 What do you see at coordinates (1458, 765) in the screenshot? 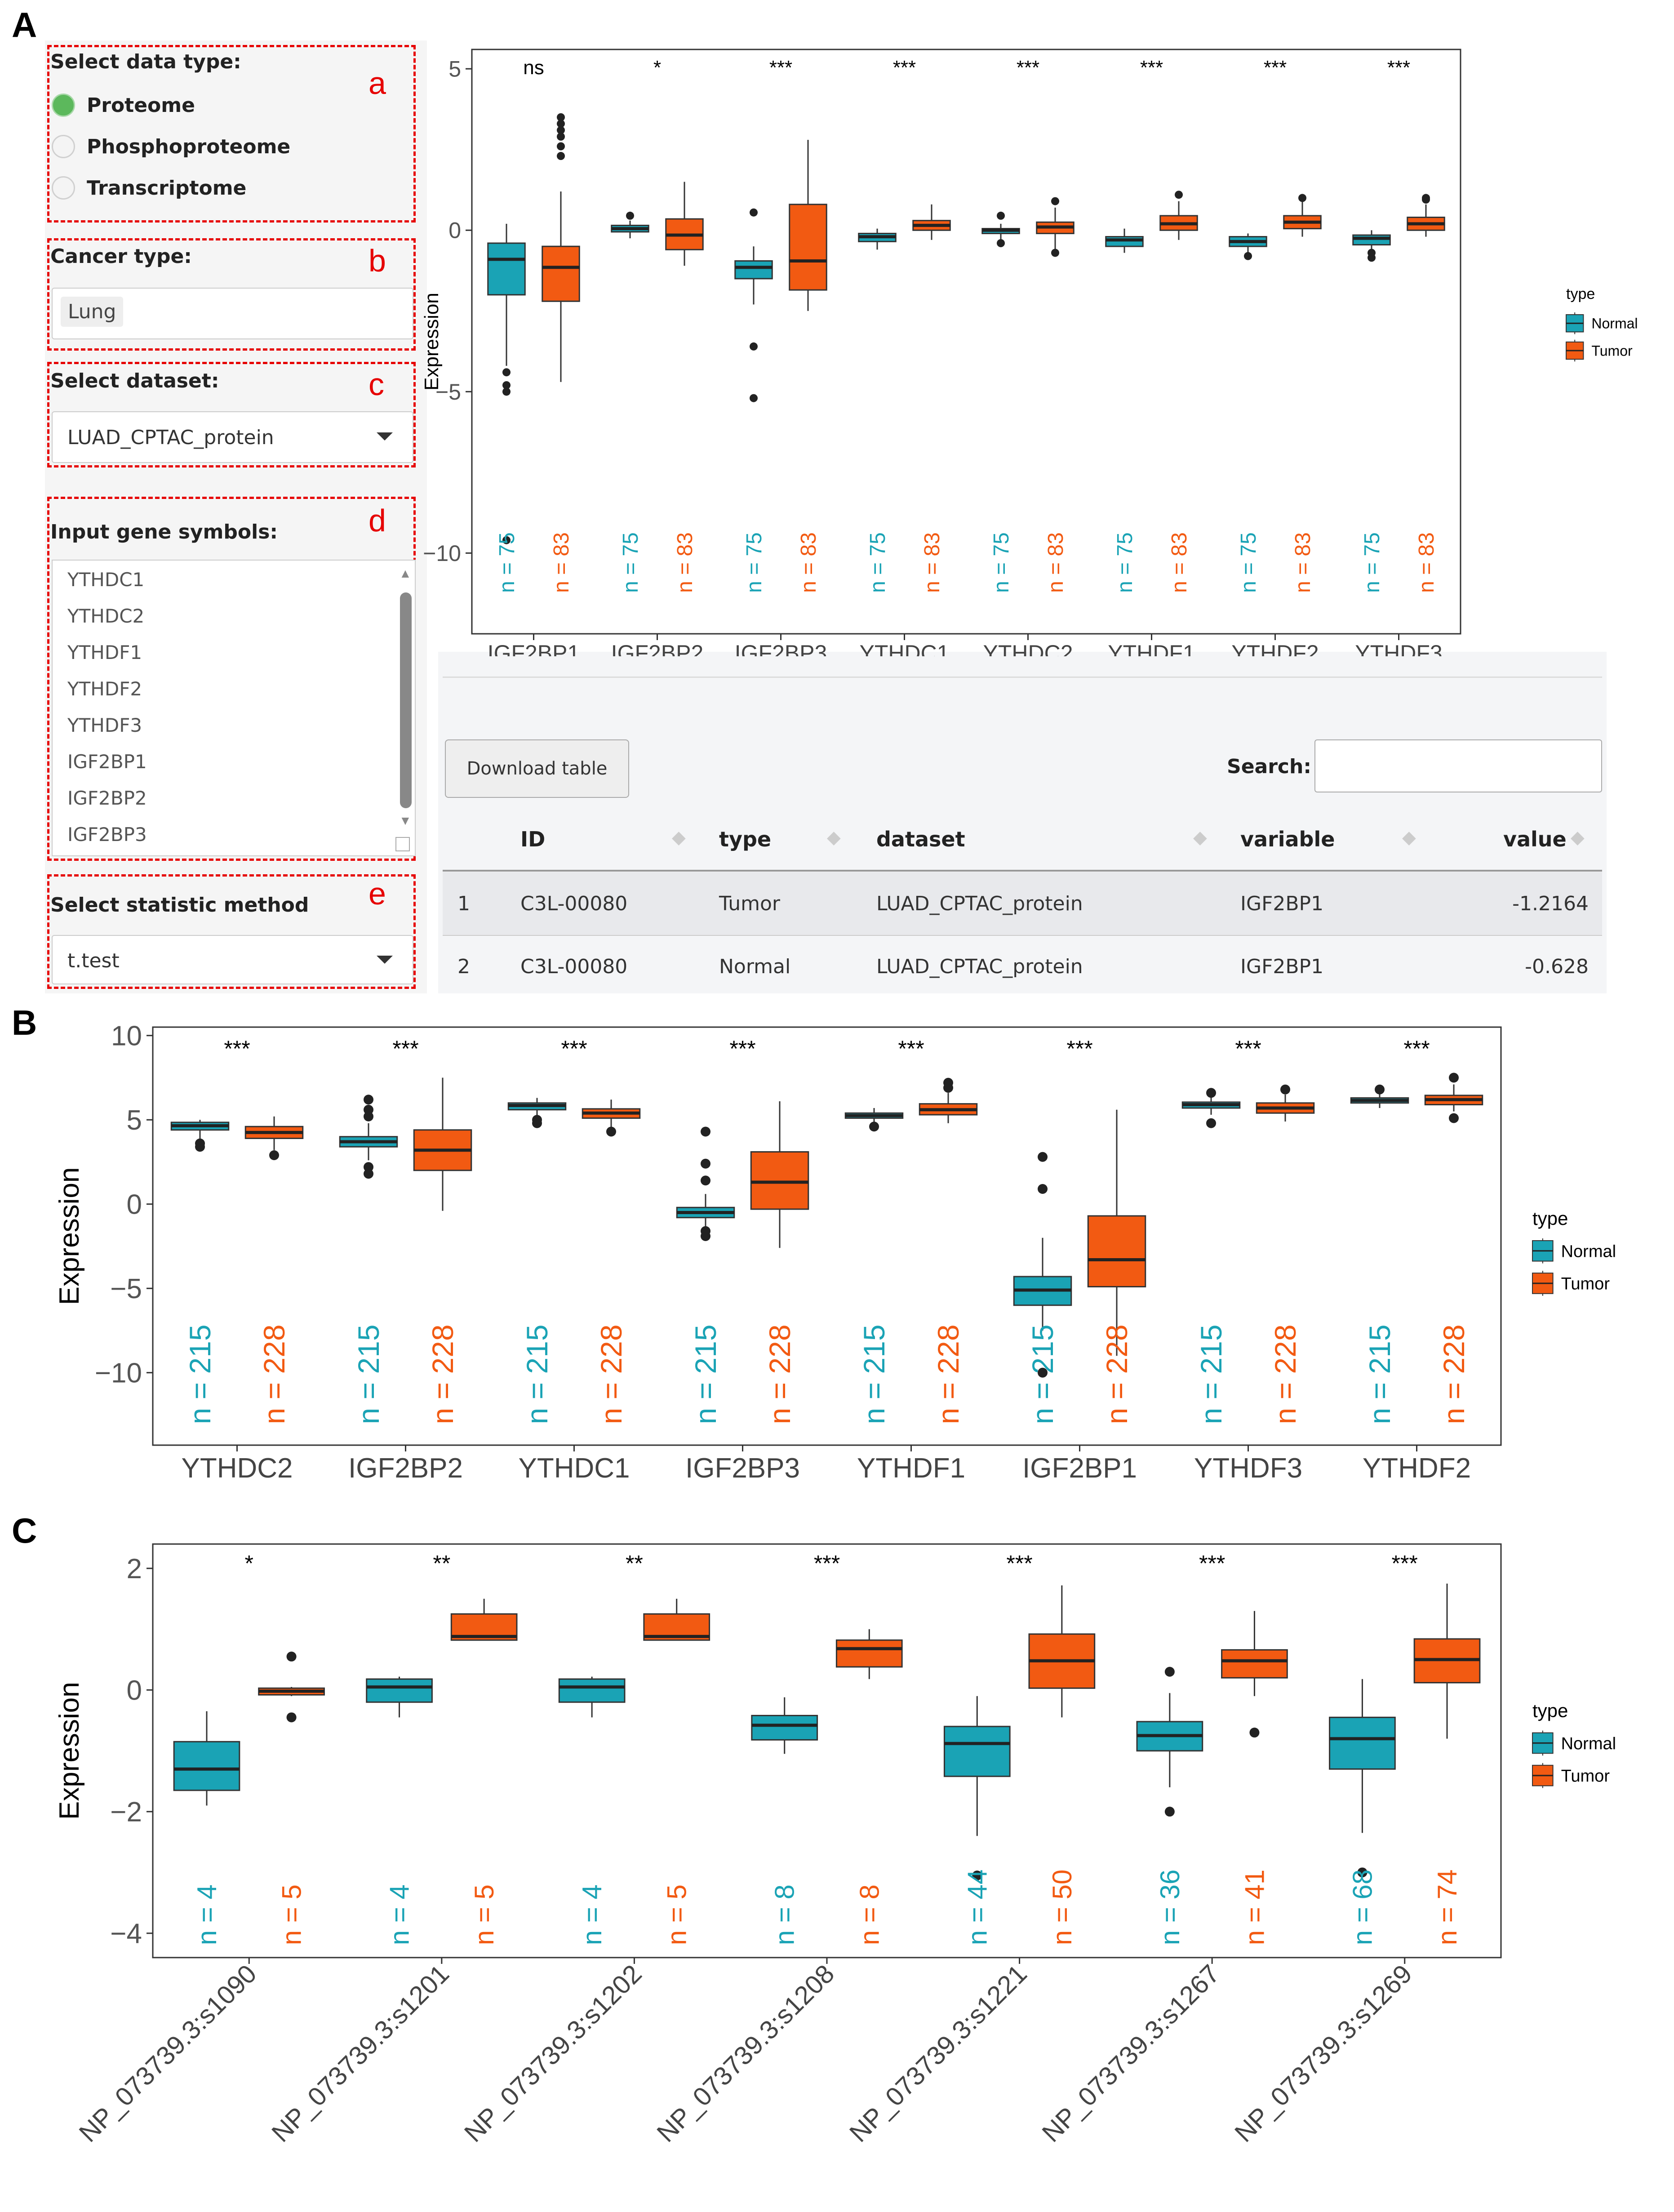
I see `search-input` at bounding box center [1458, 765].